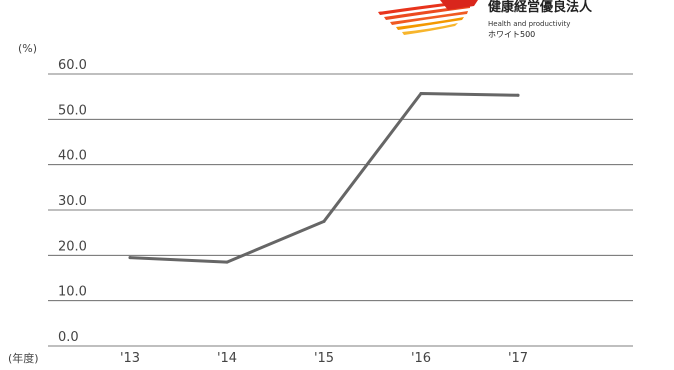 The image size is (674, 370). What do you see at coordinates (518, 358) in the screenshot?
I see `x-tick-label: '17` at bounding box center [518, 358].